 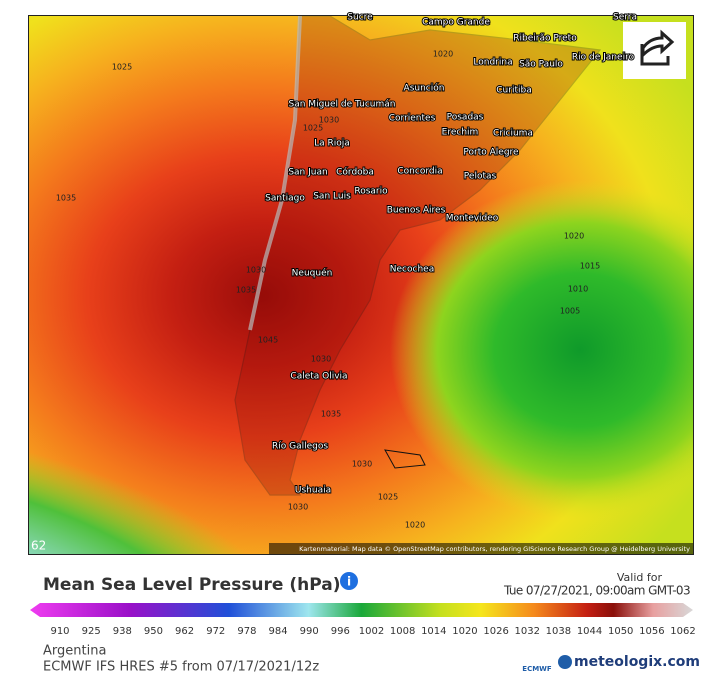 I want to click on colorbar-tick-label: 978, so click(x=246, y=631).